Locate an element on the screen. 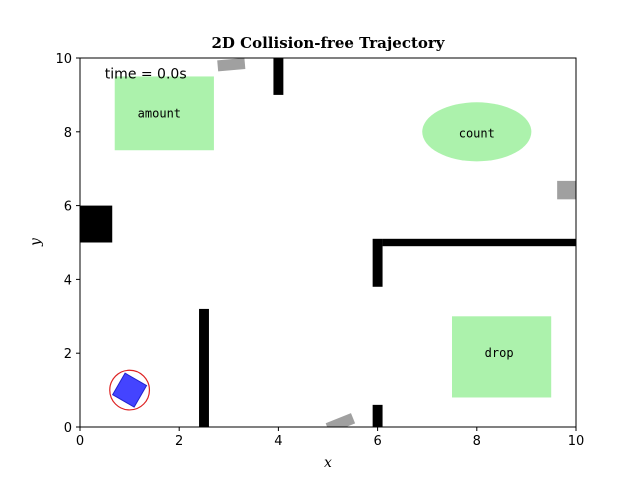  x-tick-label: 2 is located at coordinates (179, 441).